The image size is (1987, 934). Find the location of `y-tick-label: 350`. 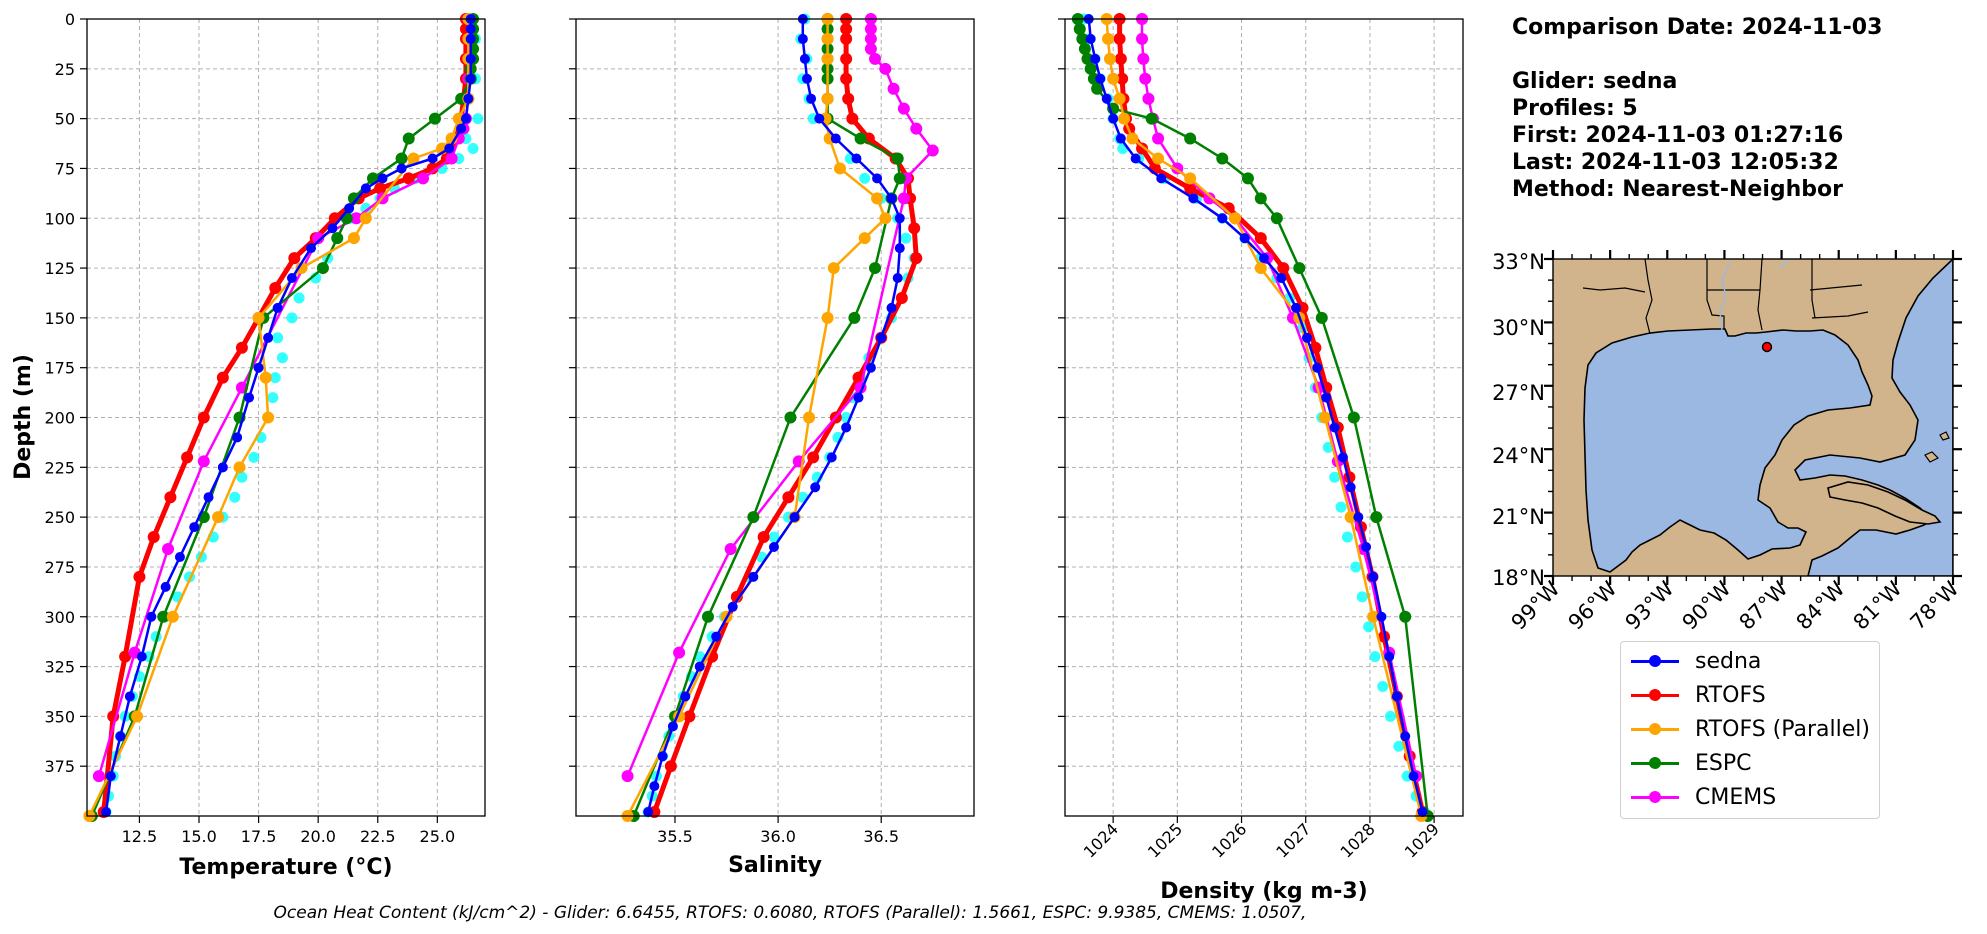

y-tick-label: 350 is located at coordinates (59, 716).